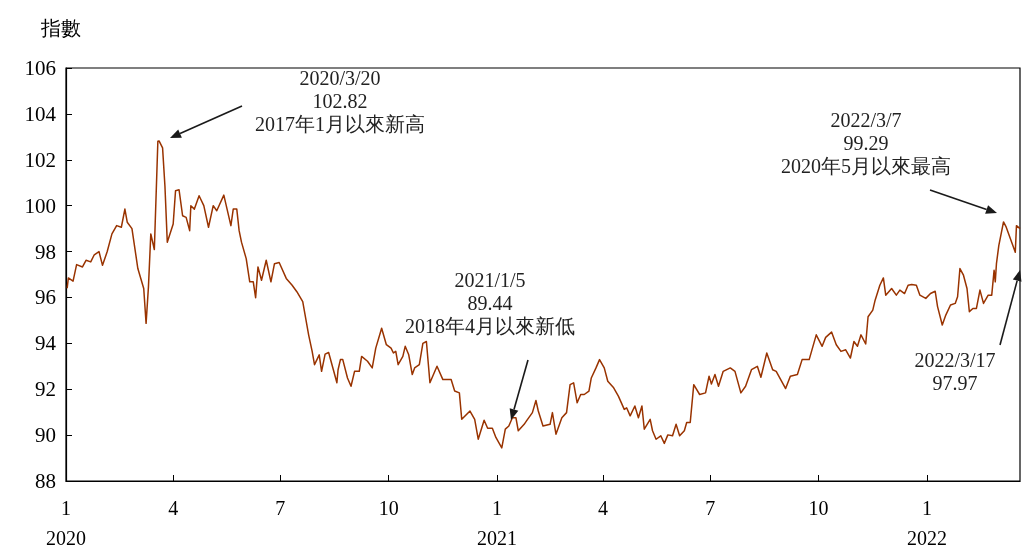  Describe the element at coordinates (490, 303) in the screenshot. I see `annotation: 2021/1/5 89.44 2018年4月以來新低` at that location.